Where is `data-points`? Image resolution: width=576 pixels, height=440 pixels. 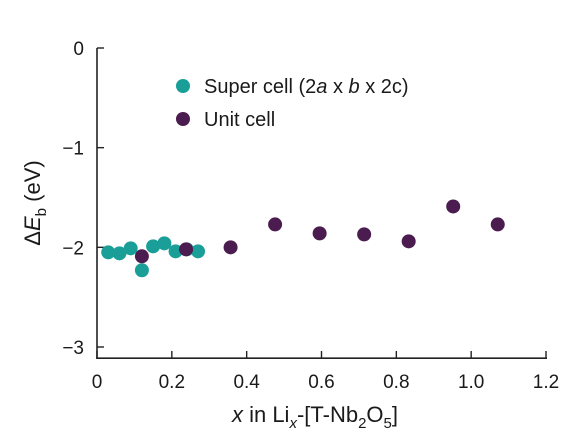 data-points is located at coordinates (303, 238).